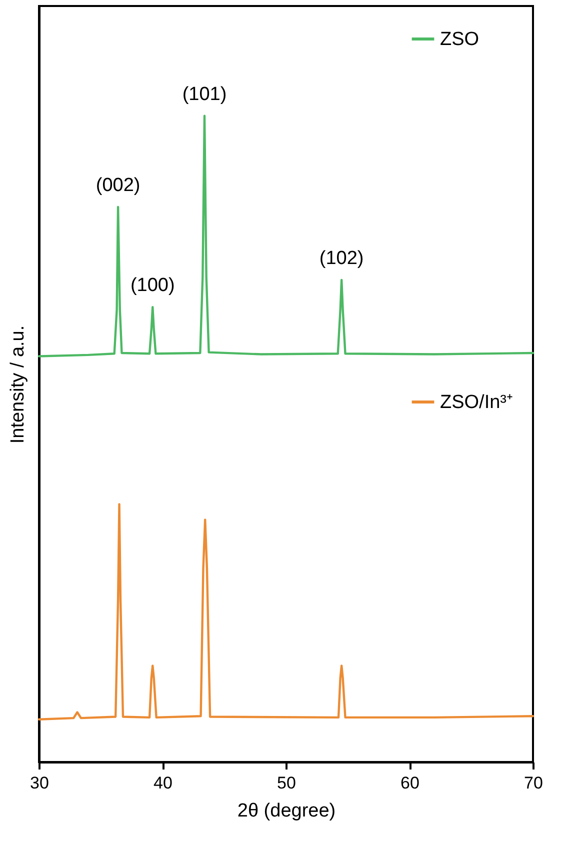 This screenshot has height=842, width=562. Describe the element at coordinates (460, 39) in the screenshot. I see `legend-label: ZSO` at that location.